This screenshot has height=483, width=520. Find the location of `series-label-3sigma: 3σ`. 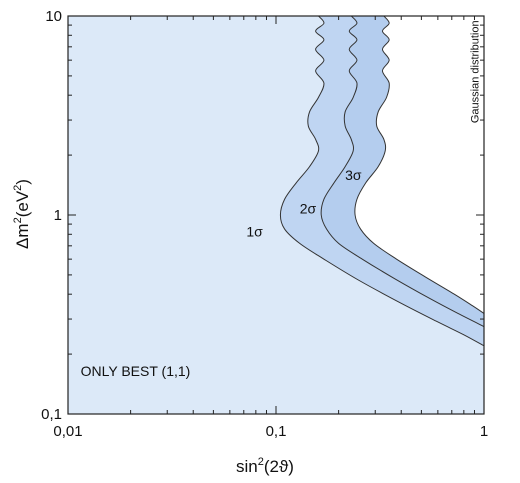

series-label-3sigma: 3σ is located at coordinates (353, 175).